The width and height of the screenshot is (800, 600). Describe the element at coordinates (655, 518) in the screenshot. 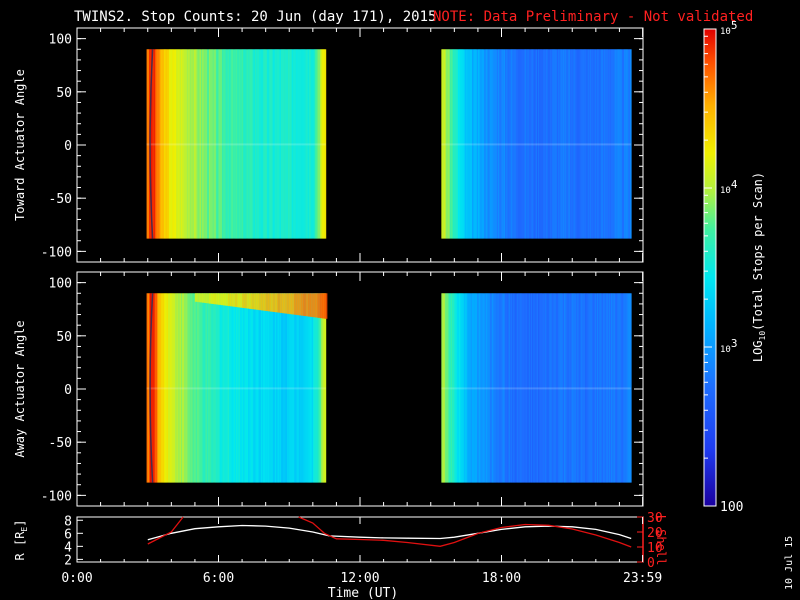

I see `lshell-tick-label: 30` at that location.